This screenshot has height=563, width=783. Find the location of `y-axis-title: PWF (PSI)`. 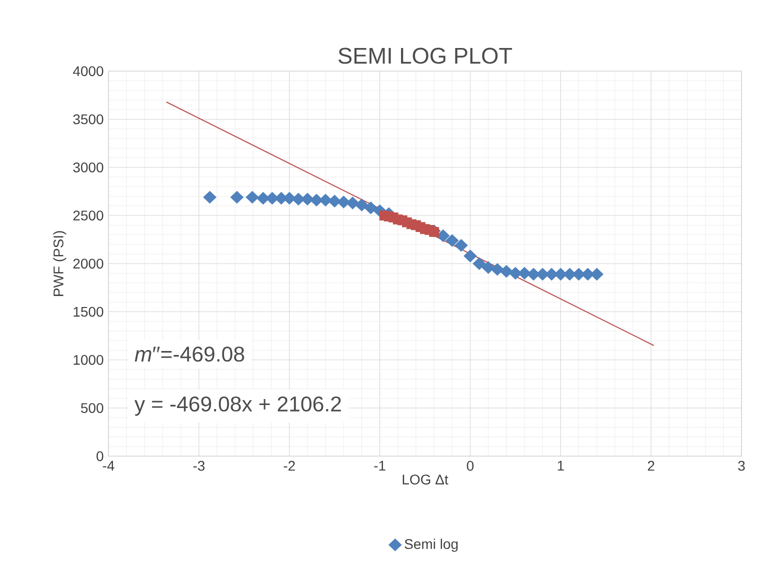

y-axis-title: PWF (PSI) is located at coordinates (59, 263).